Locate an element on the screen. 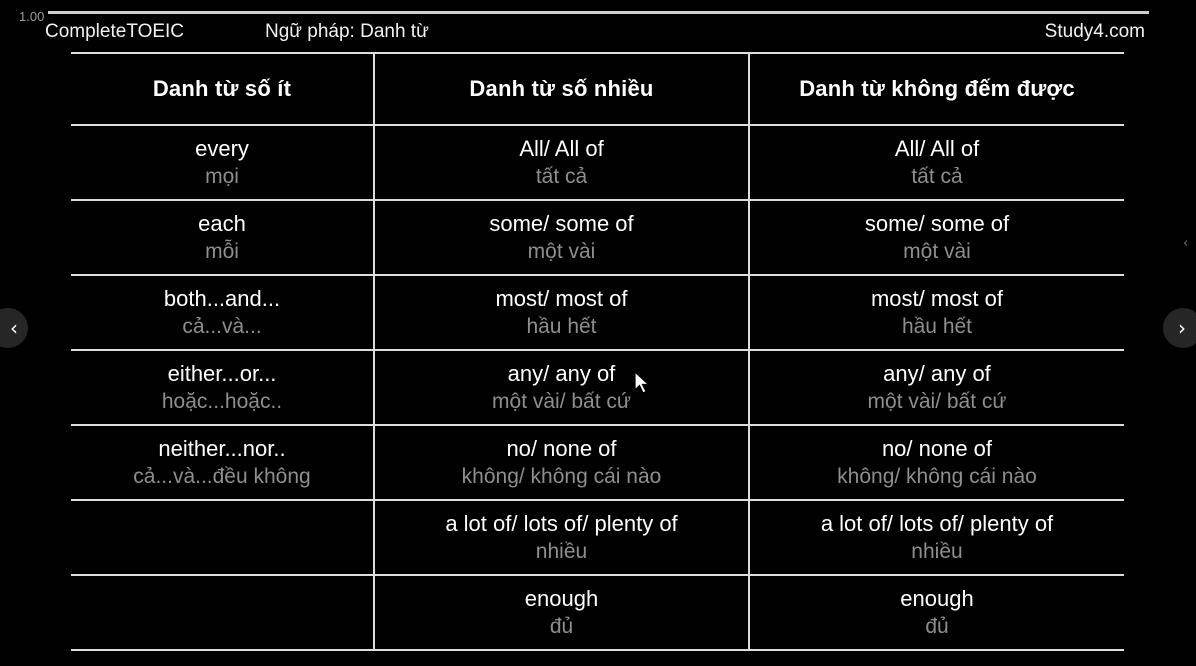  table-cell: either...or... hoặc...hoặc.. is located at coordinates (223, 388).